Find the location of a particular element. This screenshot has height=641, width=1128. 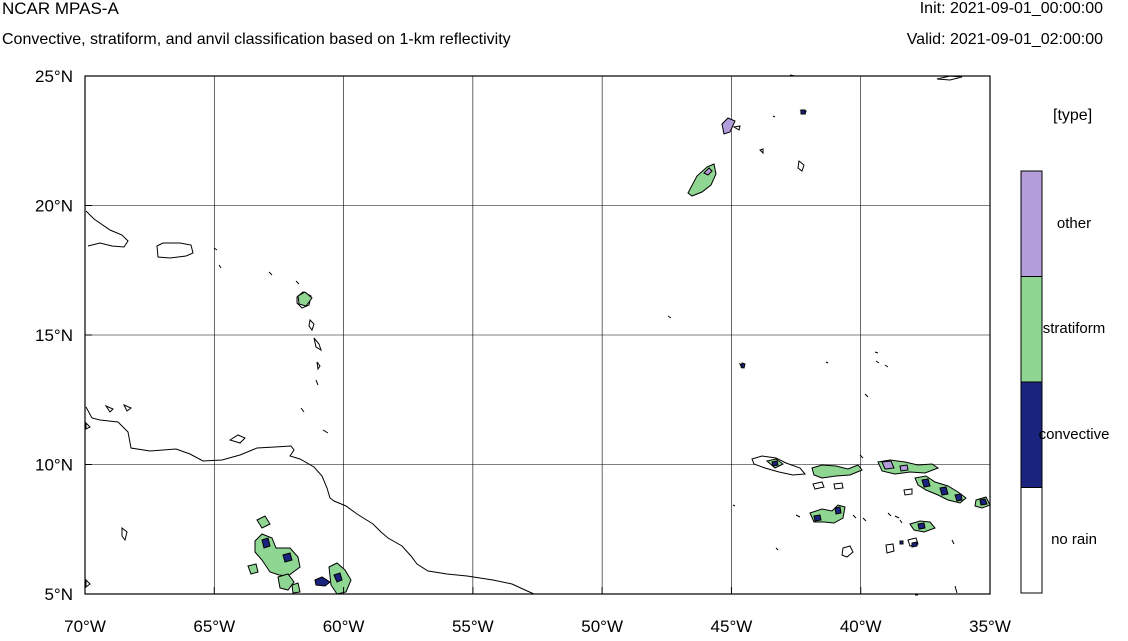

tick-label-lat: 15°N is located at coordinates (54, 335).